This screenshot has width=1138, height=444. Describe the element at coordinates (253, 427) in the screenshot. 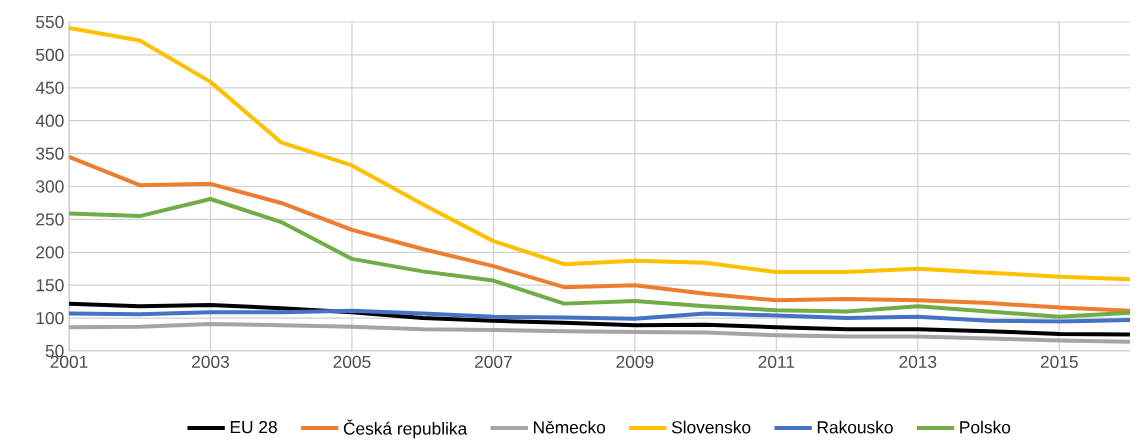

I see `legend-label: EU 28` at that location.